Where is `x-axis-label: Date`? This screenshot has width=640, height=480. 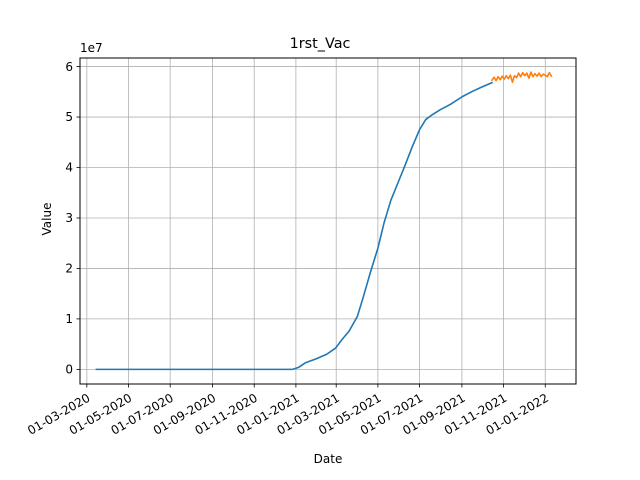 x-axis-label: Date is located at coordinates (328, 459).